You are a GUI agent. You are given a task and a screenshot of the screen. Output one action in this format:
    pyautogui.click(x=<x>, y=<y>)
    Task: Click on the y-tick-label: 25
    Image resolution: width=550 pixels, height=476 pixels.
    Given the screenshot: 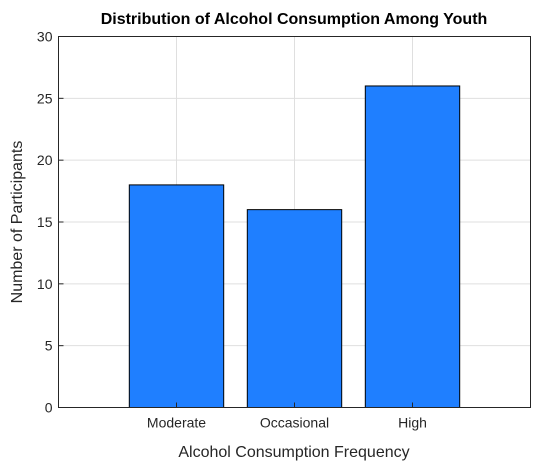 What is the action you would take?
    pyautogui.click(x=45, y=98)
    